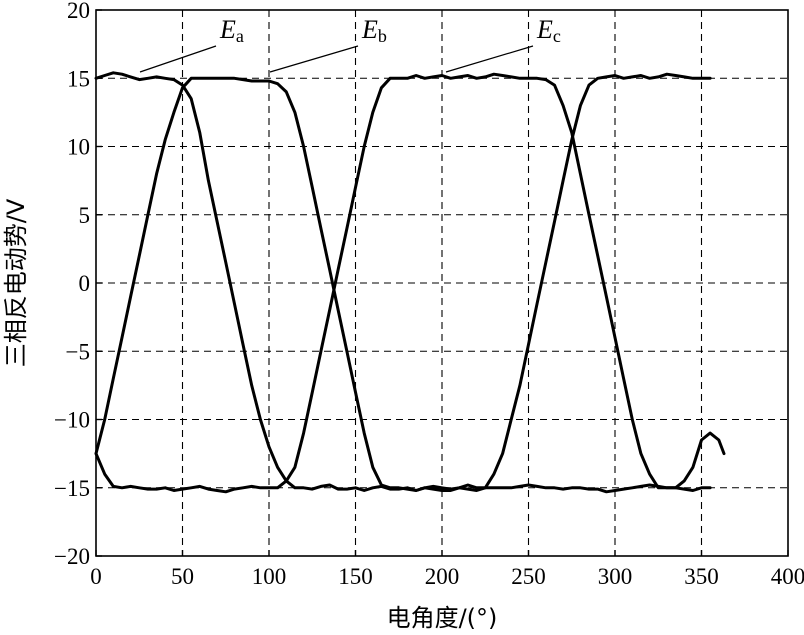 The image size is (804, 635). Describe the element at coordinates (72, 488) in the screenshot. I see `y-tick-label--15: −15` at that location.